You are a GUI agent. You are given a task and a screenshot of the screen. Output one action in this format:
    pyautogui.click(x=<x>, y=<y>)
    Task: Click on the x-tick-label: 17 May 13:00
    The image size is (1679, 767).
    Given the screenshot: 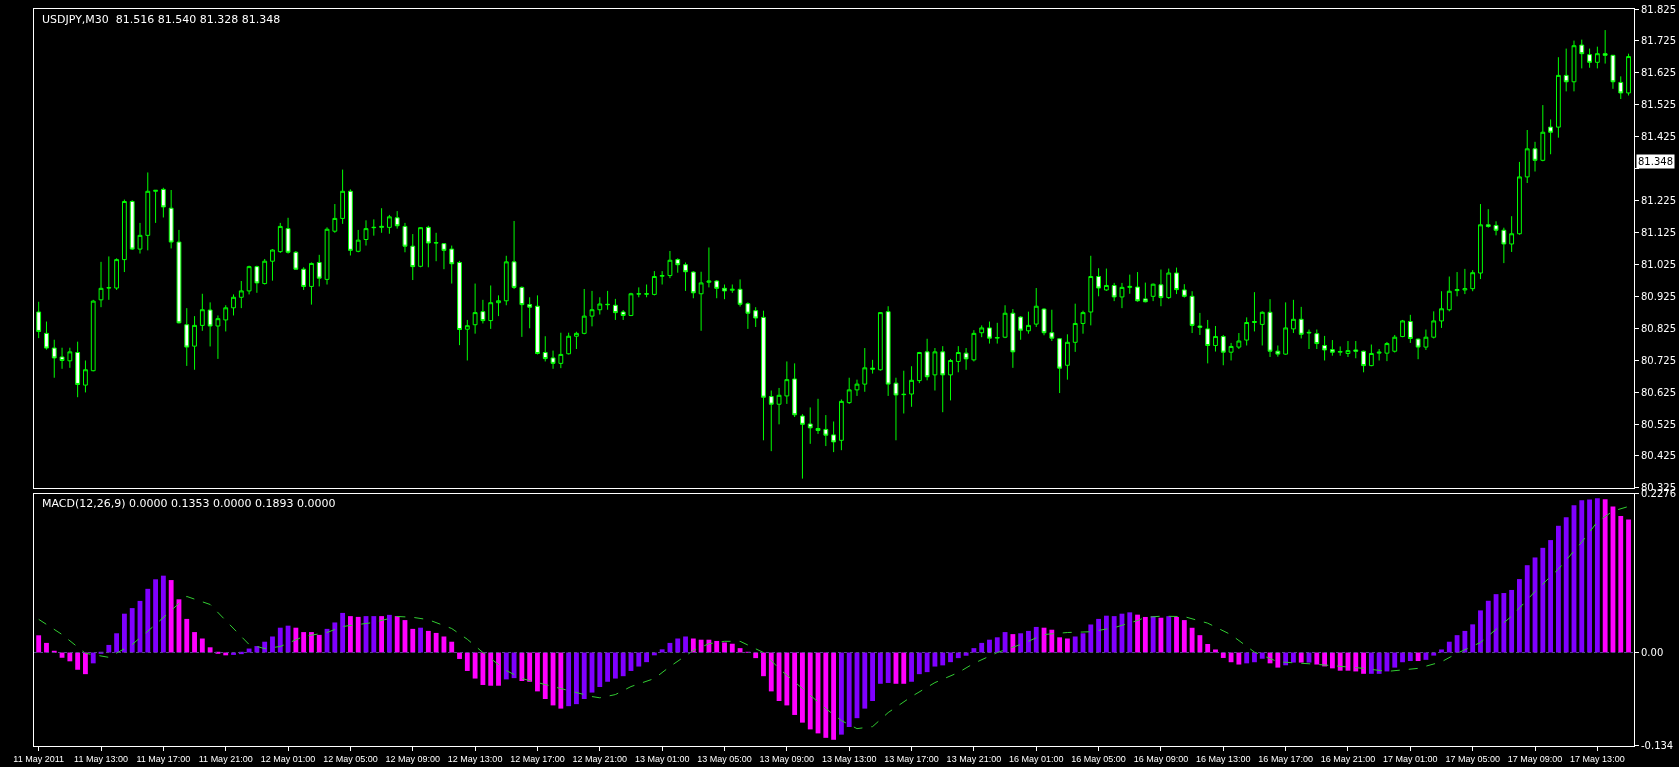 What is the action you would take?
    pyautogui.click(x=1597, y=758)
    